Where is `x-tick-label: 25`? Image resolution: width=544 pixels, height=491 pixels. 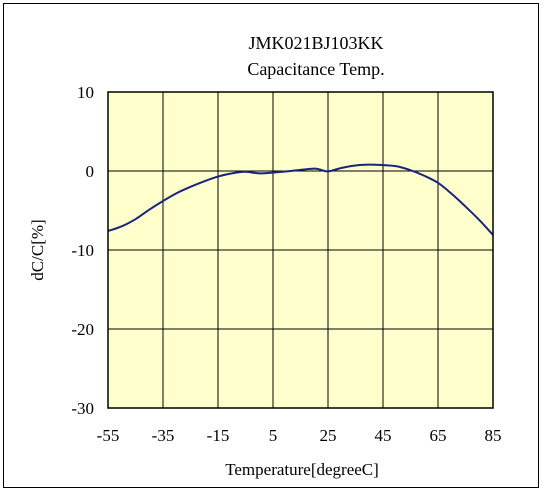
x-tick-label: 25 is located at coordinates (328, 435).